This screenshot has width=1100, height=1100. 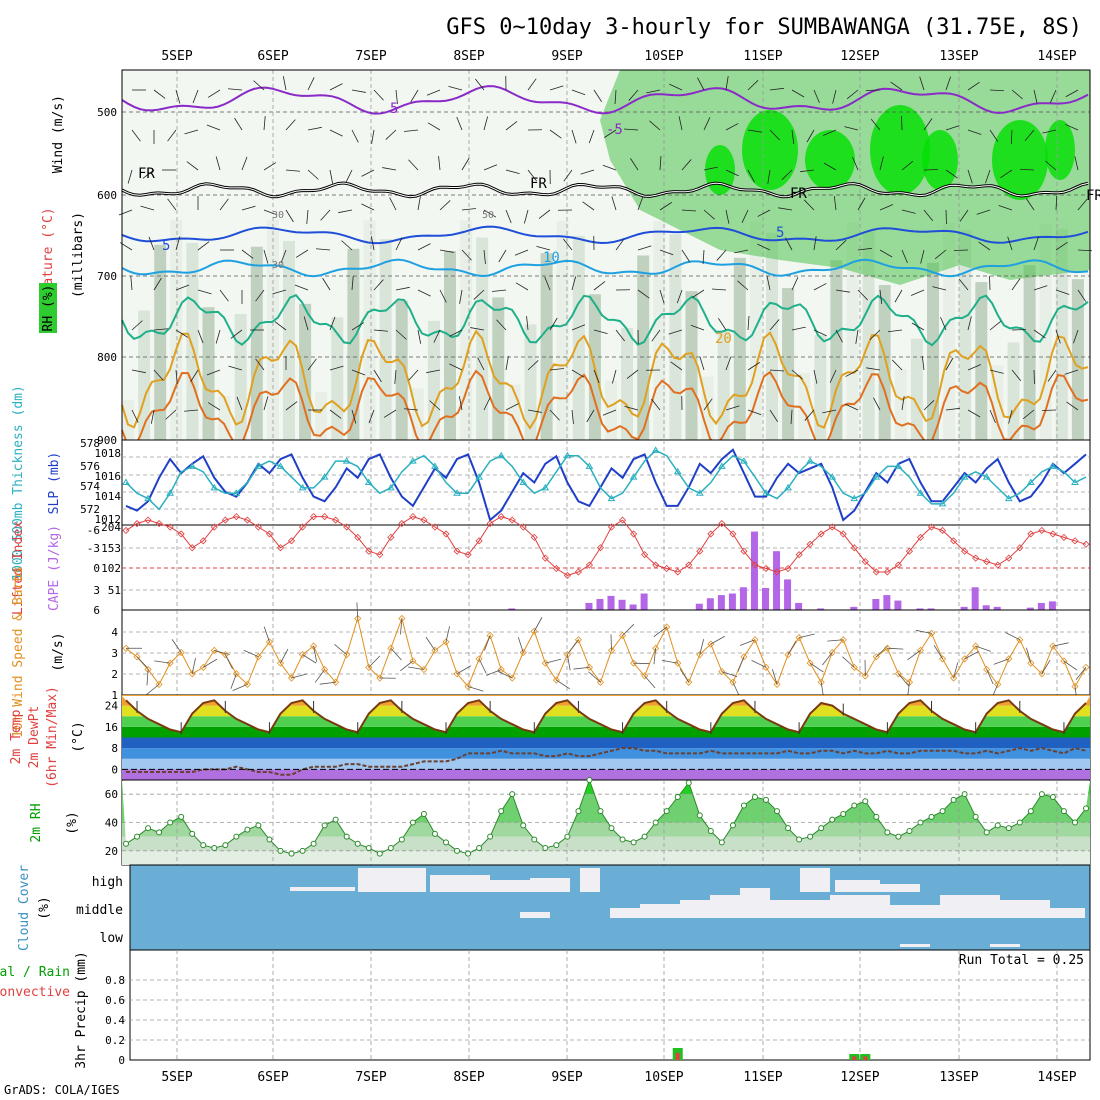 I want to click on cloud-level-middle: middle, so click(x=99, y=910).